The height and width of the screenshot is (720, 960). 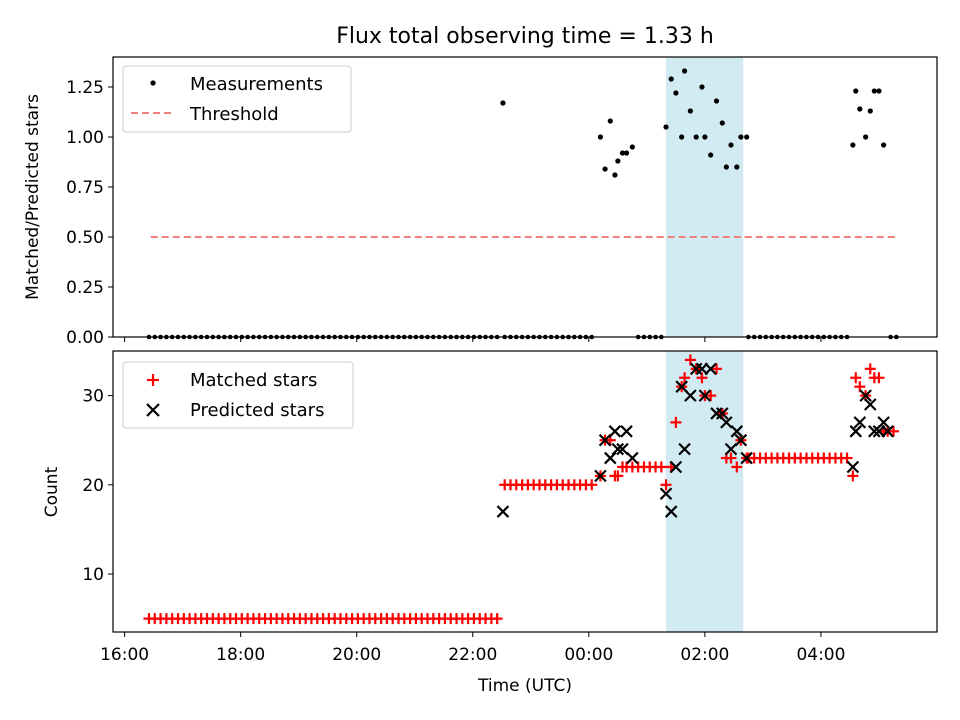 I want to click on x-tick-label: 00:00, so click(x=588, y=655).